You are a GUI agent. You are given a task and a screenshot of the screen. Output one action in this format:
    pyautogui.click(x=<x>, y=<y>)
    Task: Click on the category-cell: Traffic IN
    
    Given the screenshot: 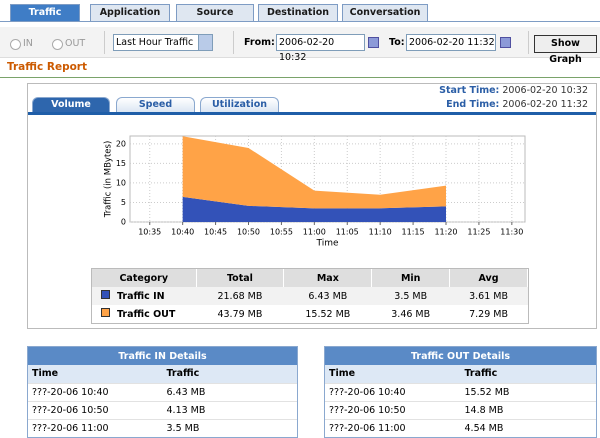 What is the action you would take?
    pyautogui.click(x=144, y=296)
    